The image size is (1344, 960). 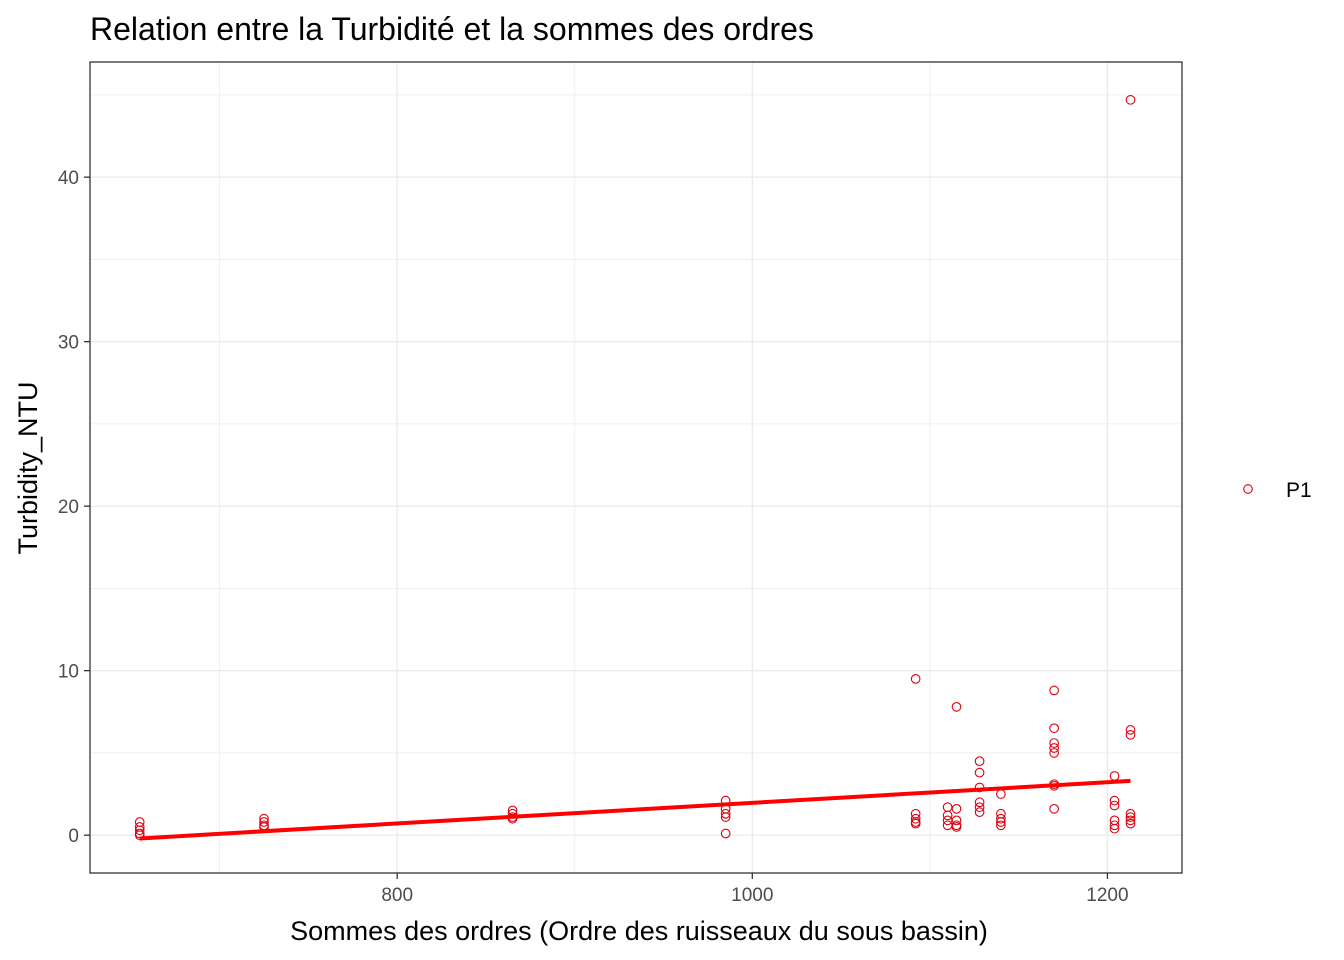 I want to click on y-tick-label: 30, so click(x=68, y=343).